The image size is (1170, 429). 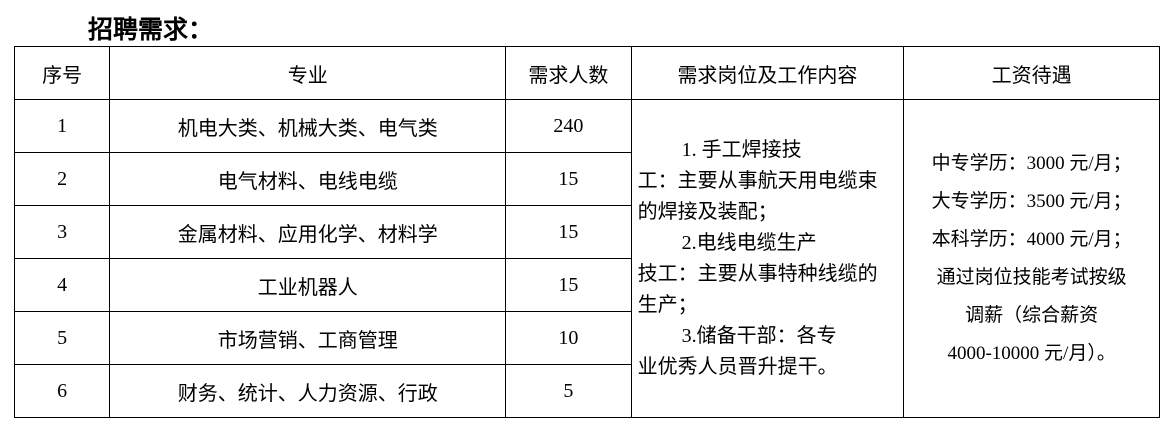 I want to click on table-row: 5 市场营销、工商管理 10, so click(x=586, y=338).